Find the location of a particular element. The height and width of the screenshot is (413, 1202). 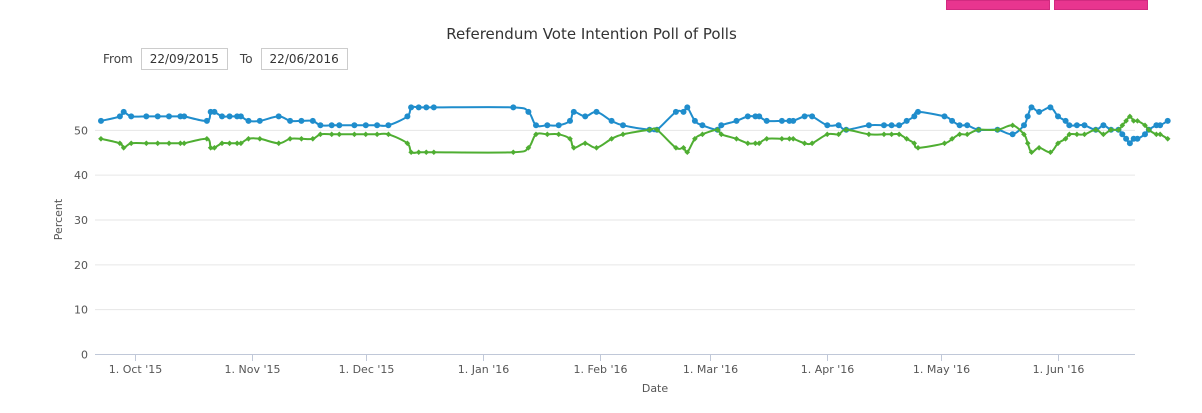

from-date-input: 22/09/2015 is located at coordinates (184, 59).